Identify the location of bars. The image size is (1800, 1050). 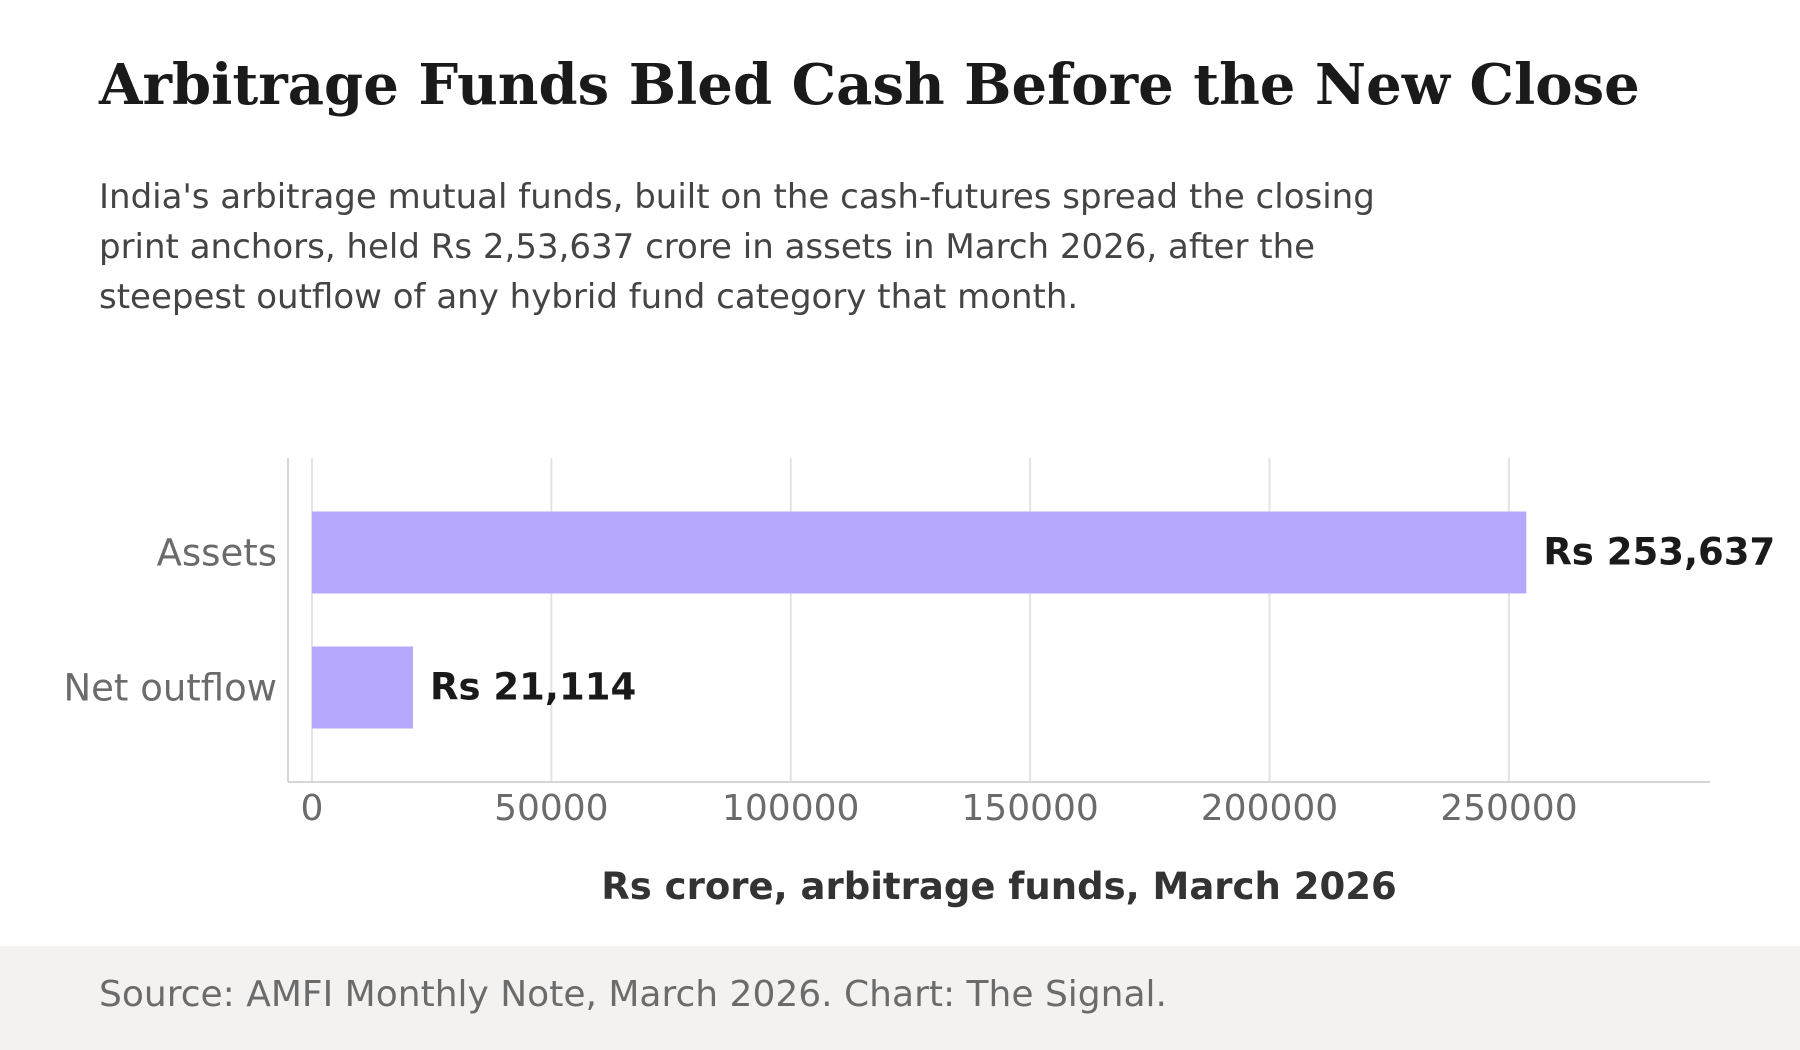
(919, 620).